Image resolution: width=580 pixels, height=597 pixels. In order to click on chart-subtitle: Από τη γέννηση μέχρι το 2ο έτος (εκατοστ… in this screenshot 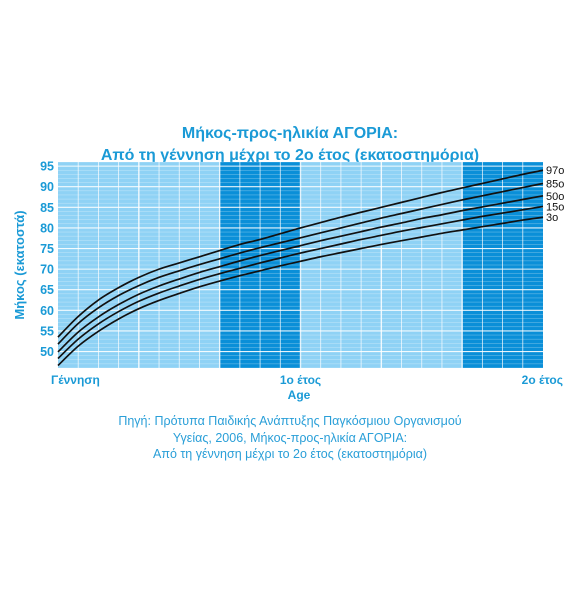, I will do `click(290, 155)`.